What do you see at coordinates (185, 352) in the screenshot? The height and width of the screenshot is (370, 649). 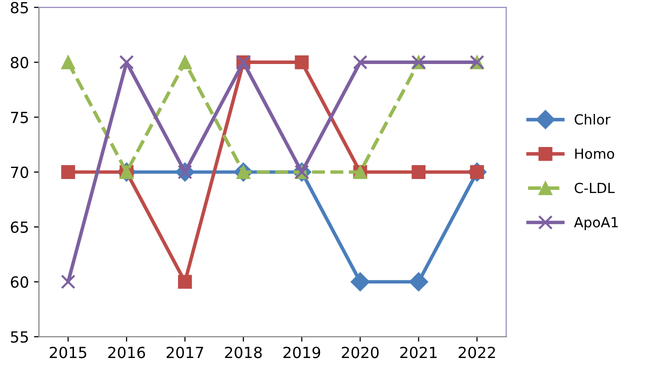 I see `x-tick-label: 2017` at bounding box center [185, 352].